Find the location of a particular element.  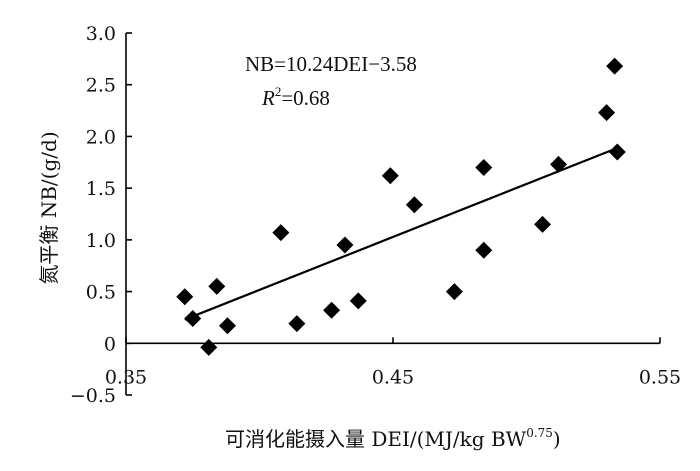

x-ticks: 0.35 0.45 0.55 is located at coordinates (393, 362).